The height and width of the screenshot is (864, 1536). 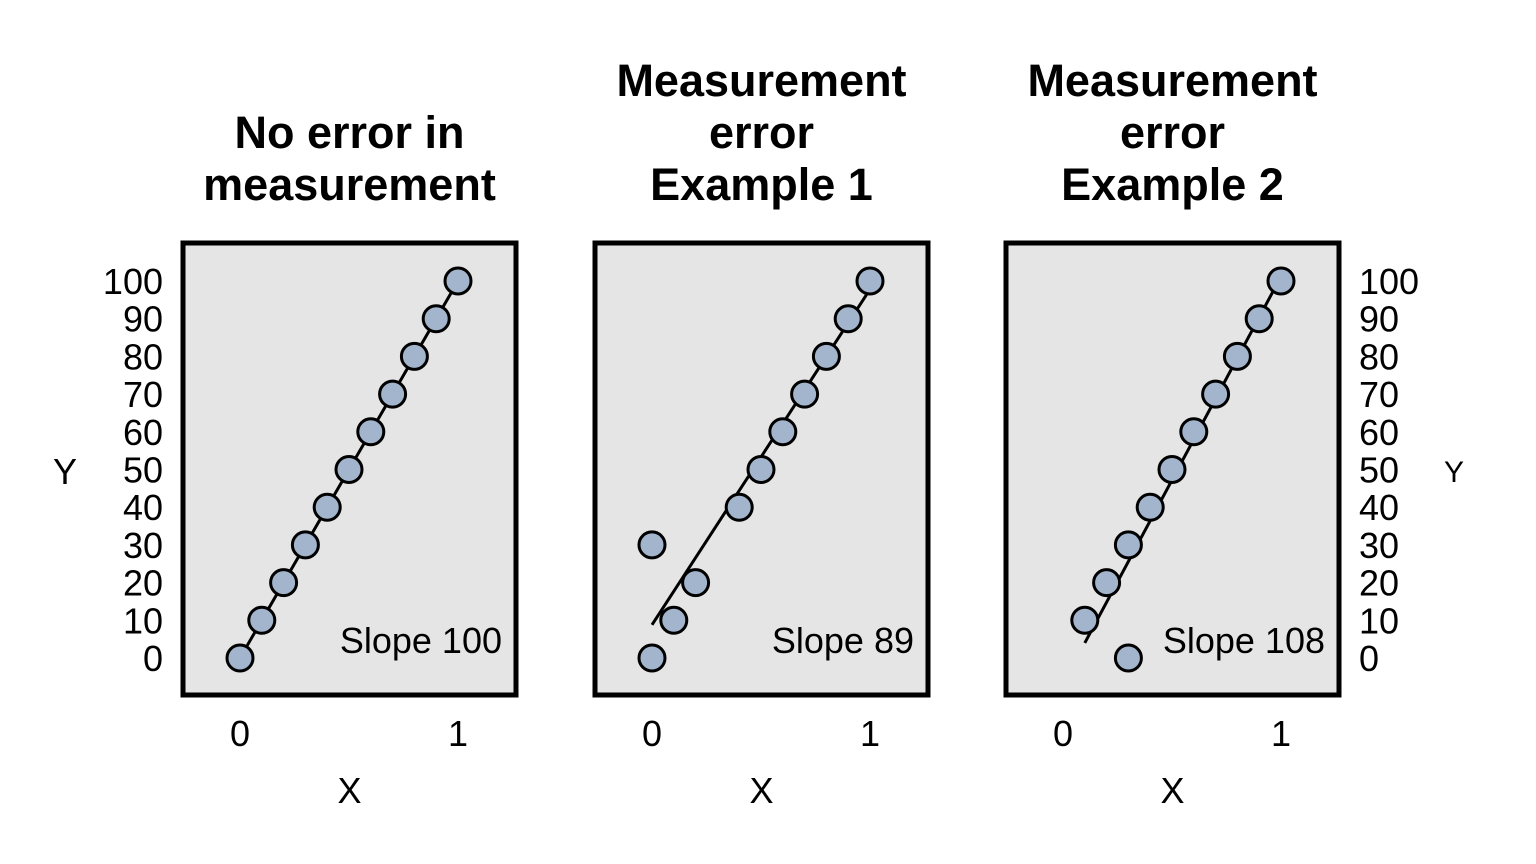 I want to click on panel-1-y-axis-label: Y, so click(x=65, y=471).